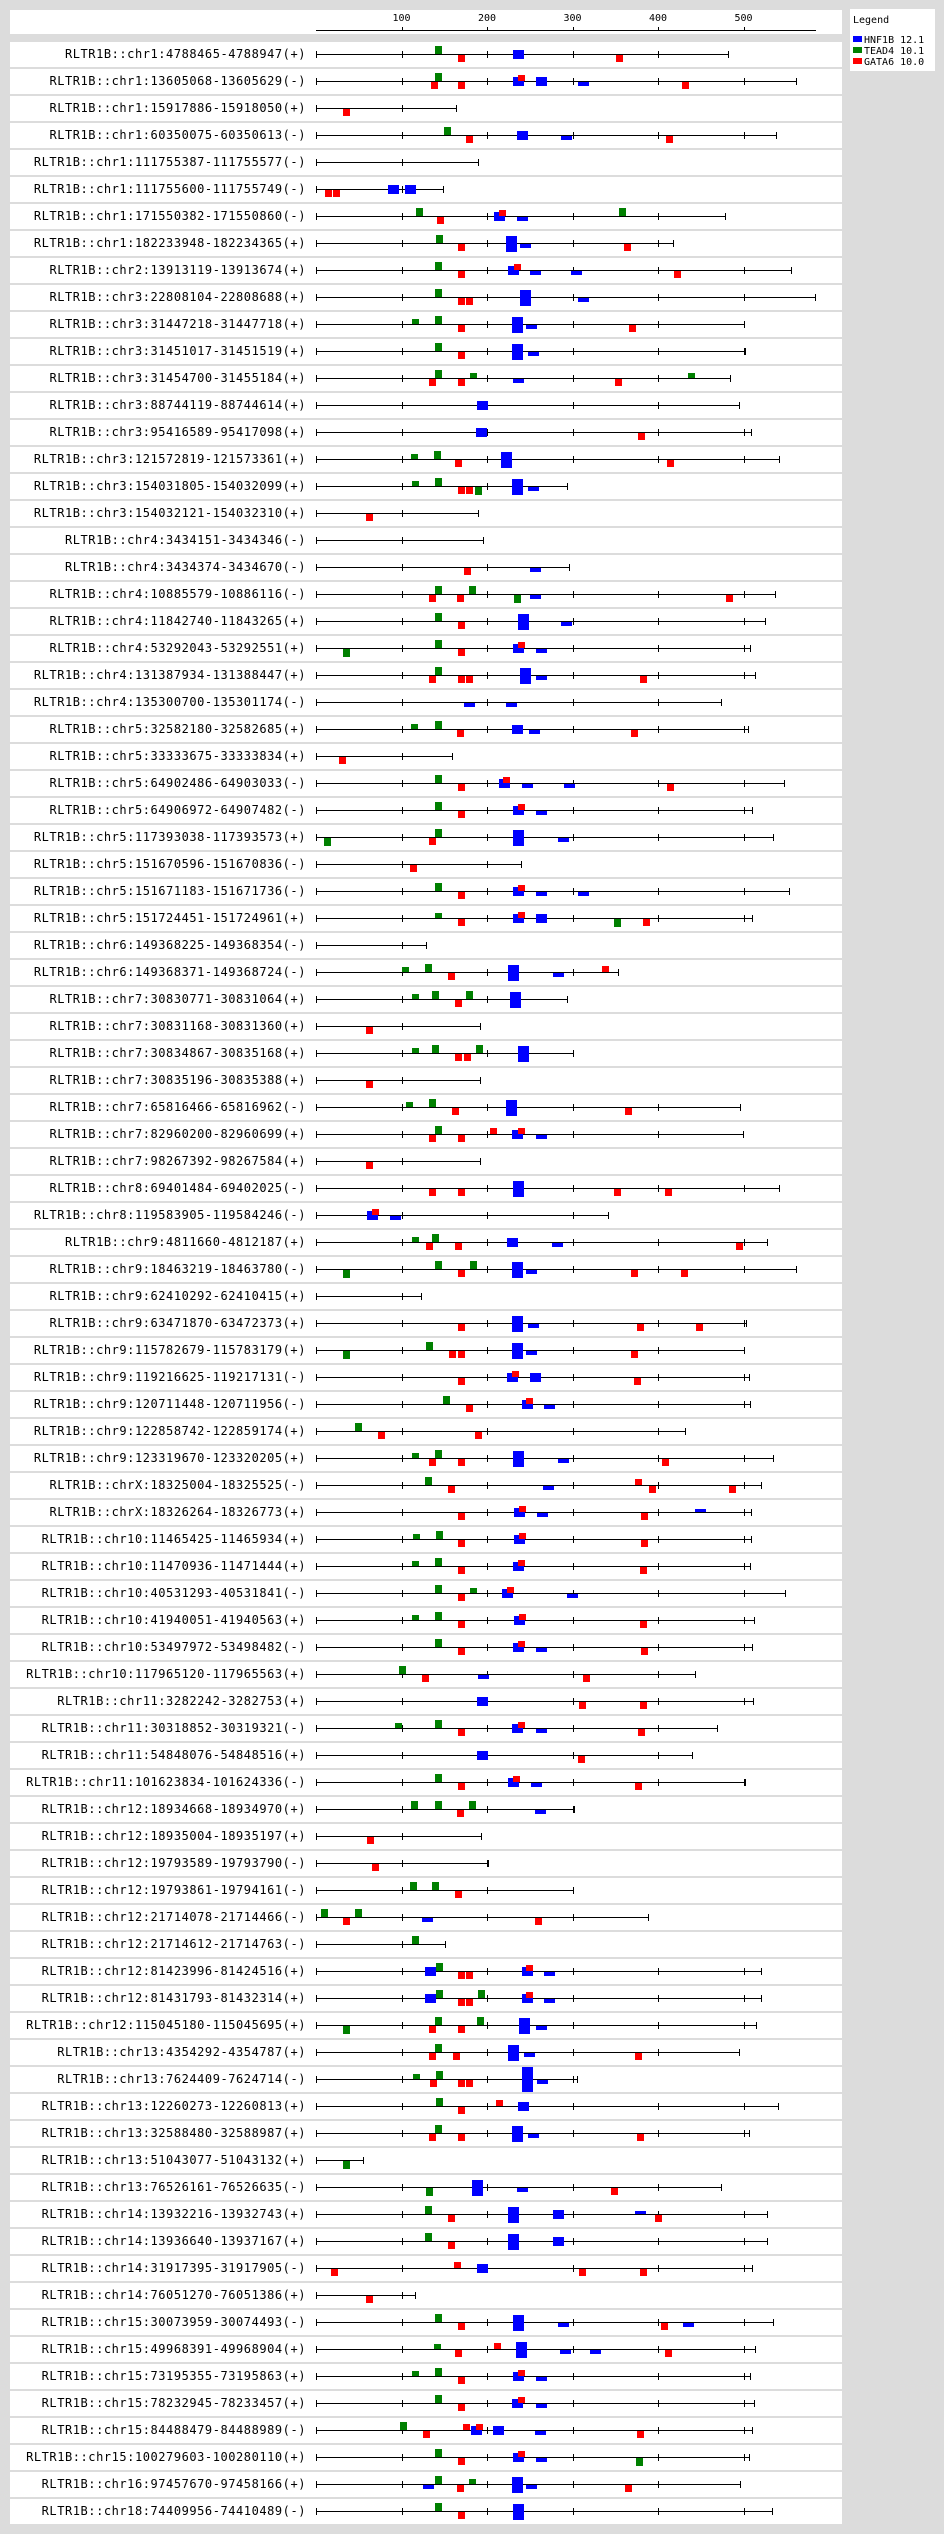 This screenshot has width=944, height=2534. I want to click on sequence-row: RLTR1B::chr16:97457670-97458166(+), so click(426, 2484).